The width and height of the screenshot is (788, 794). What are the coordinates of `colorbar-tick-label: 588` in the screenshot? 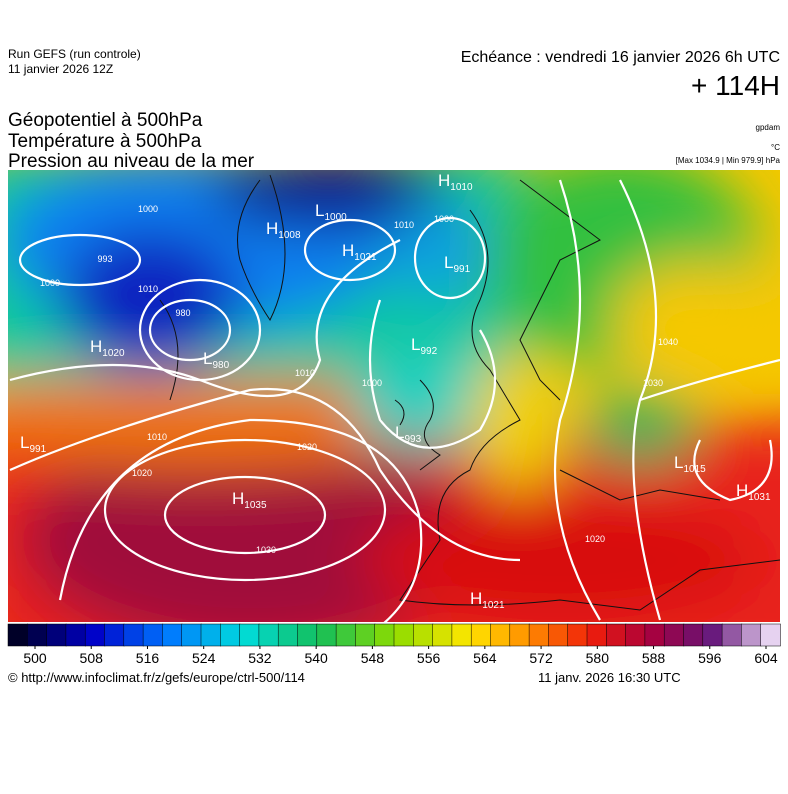 It's located at (654, 658).